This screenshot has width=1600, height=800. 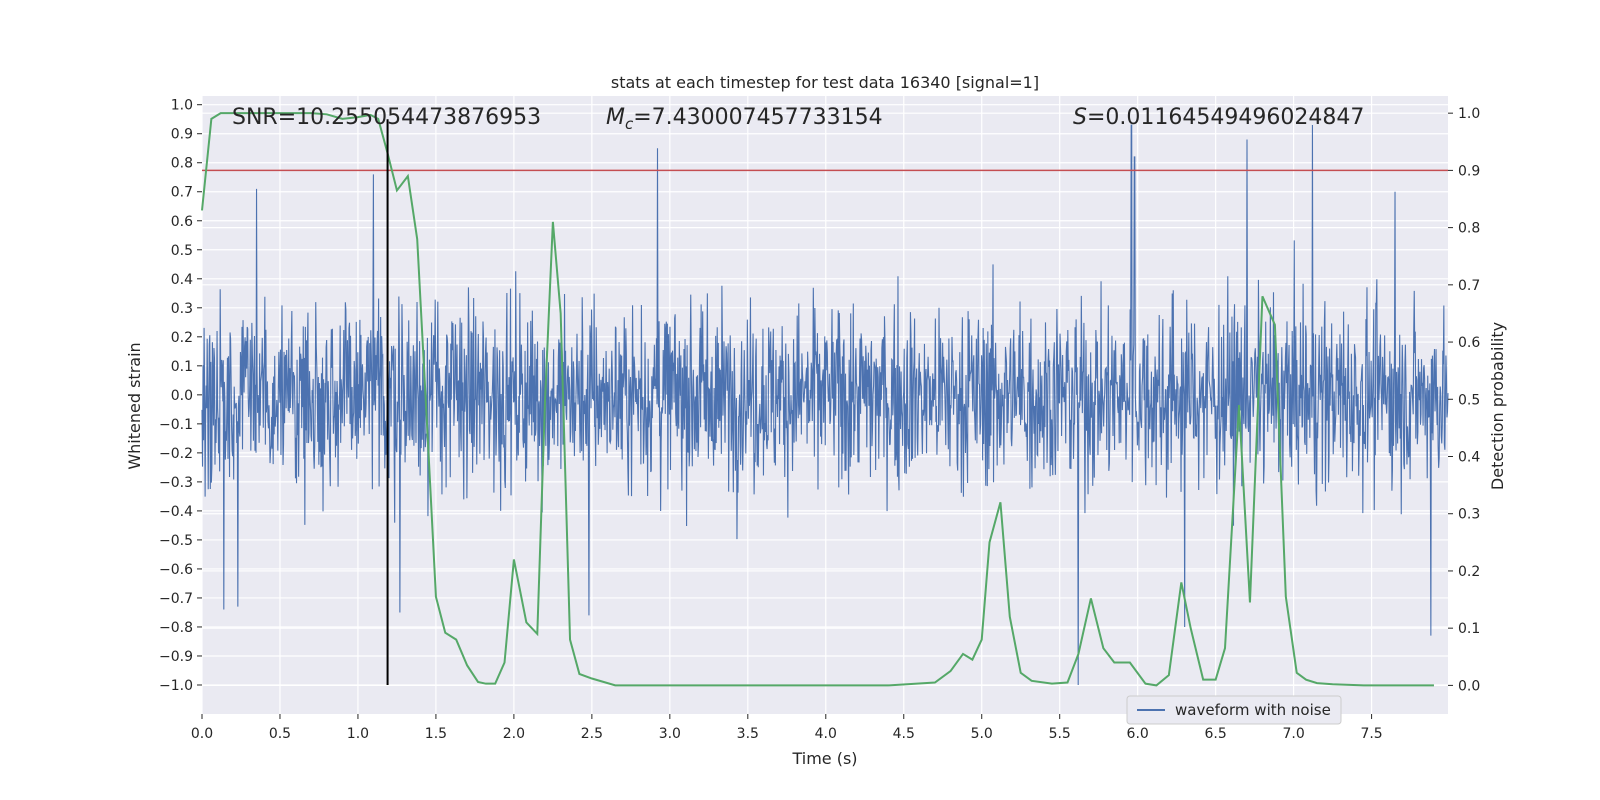 I want to click on y-right-tick-label: 0.7, so click(x=1469, y=286).